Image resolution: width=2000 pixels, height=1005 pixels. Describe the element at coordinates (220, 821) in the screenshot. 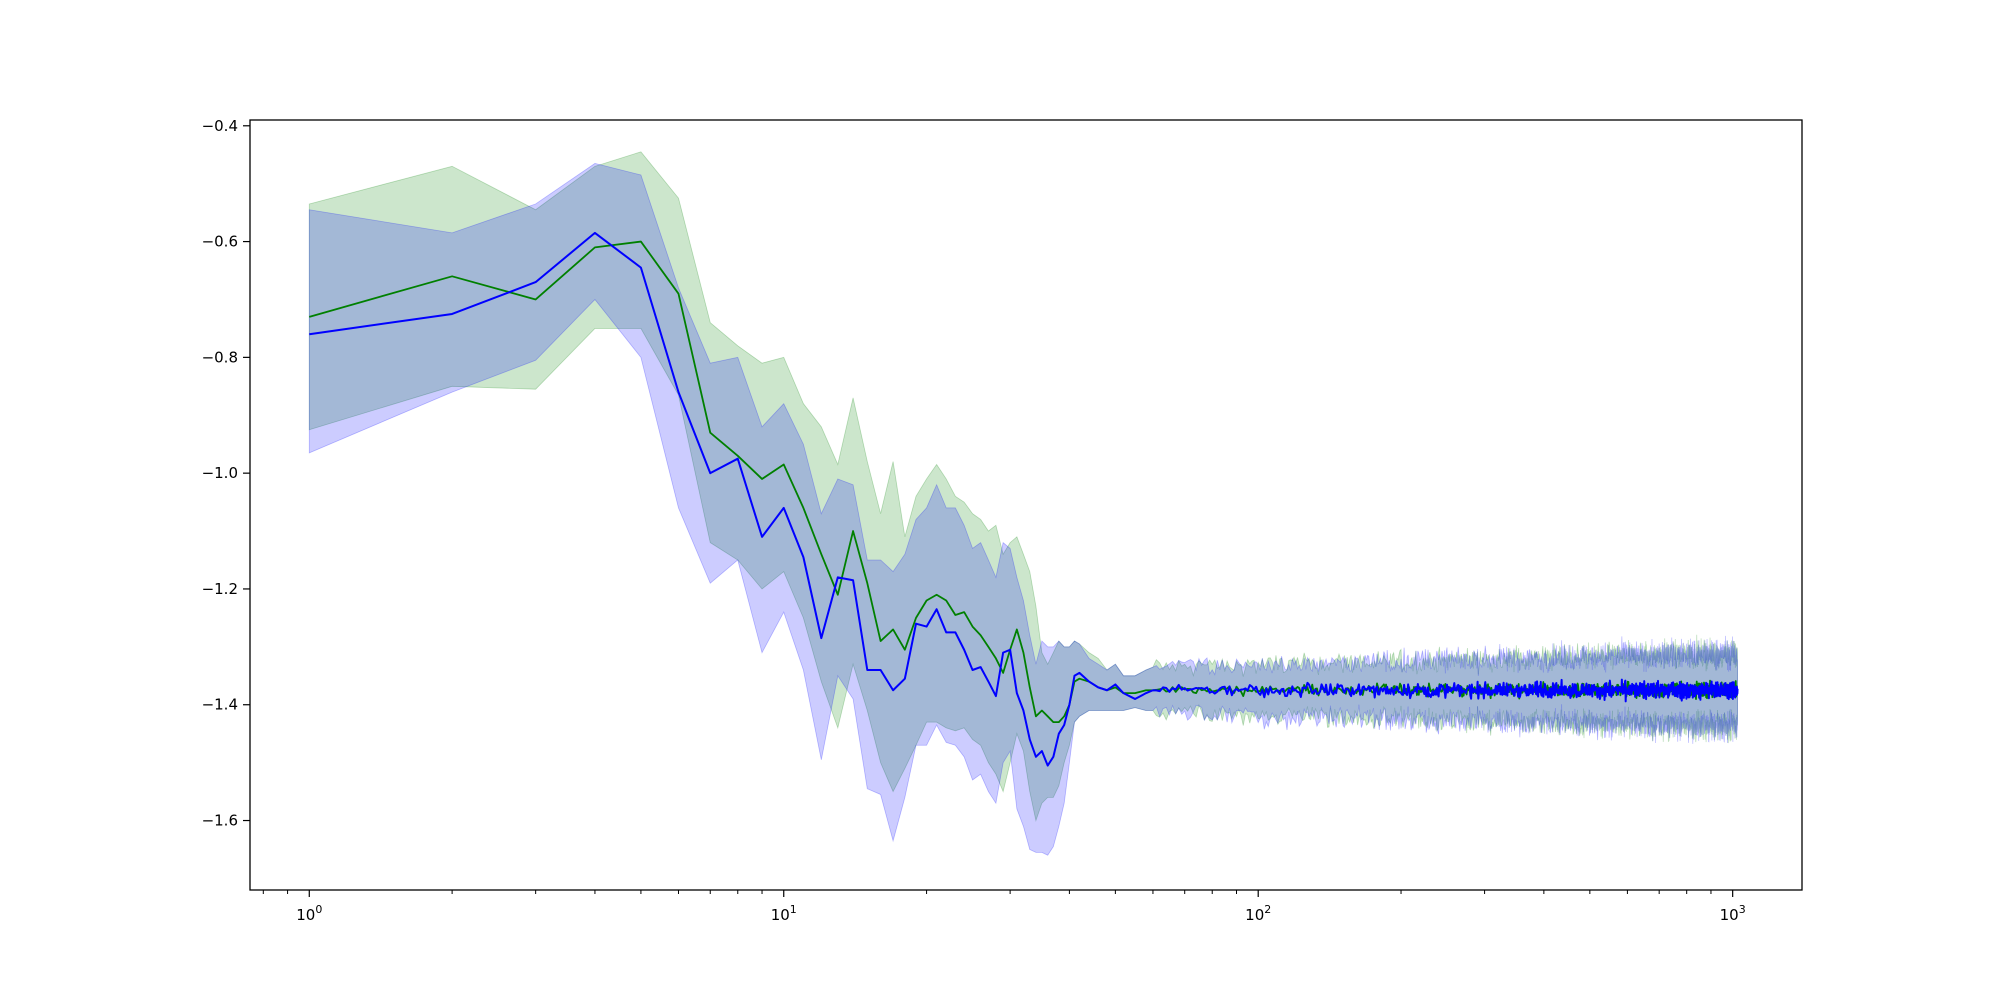

I see `y-tick-label: −1.6` at that location.